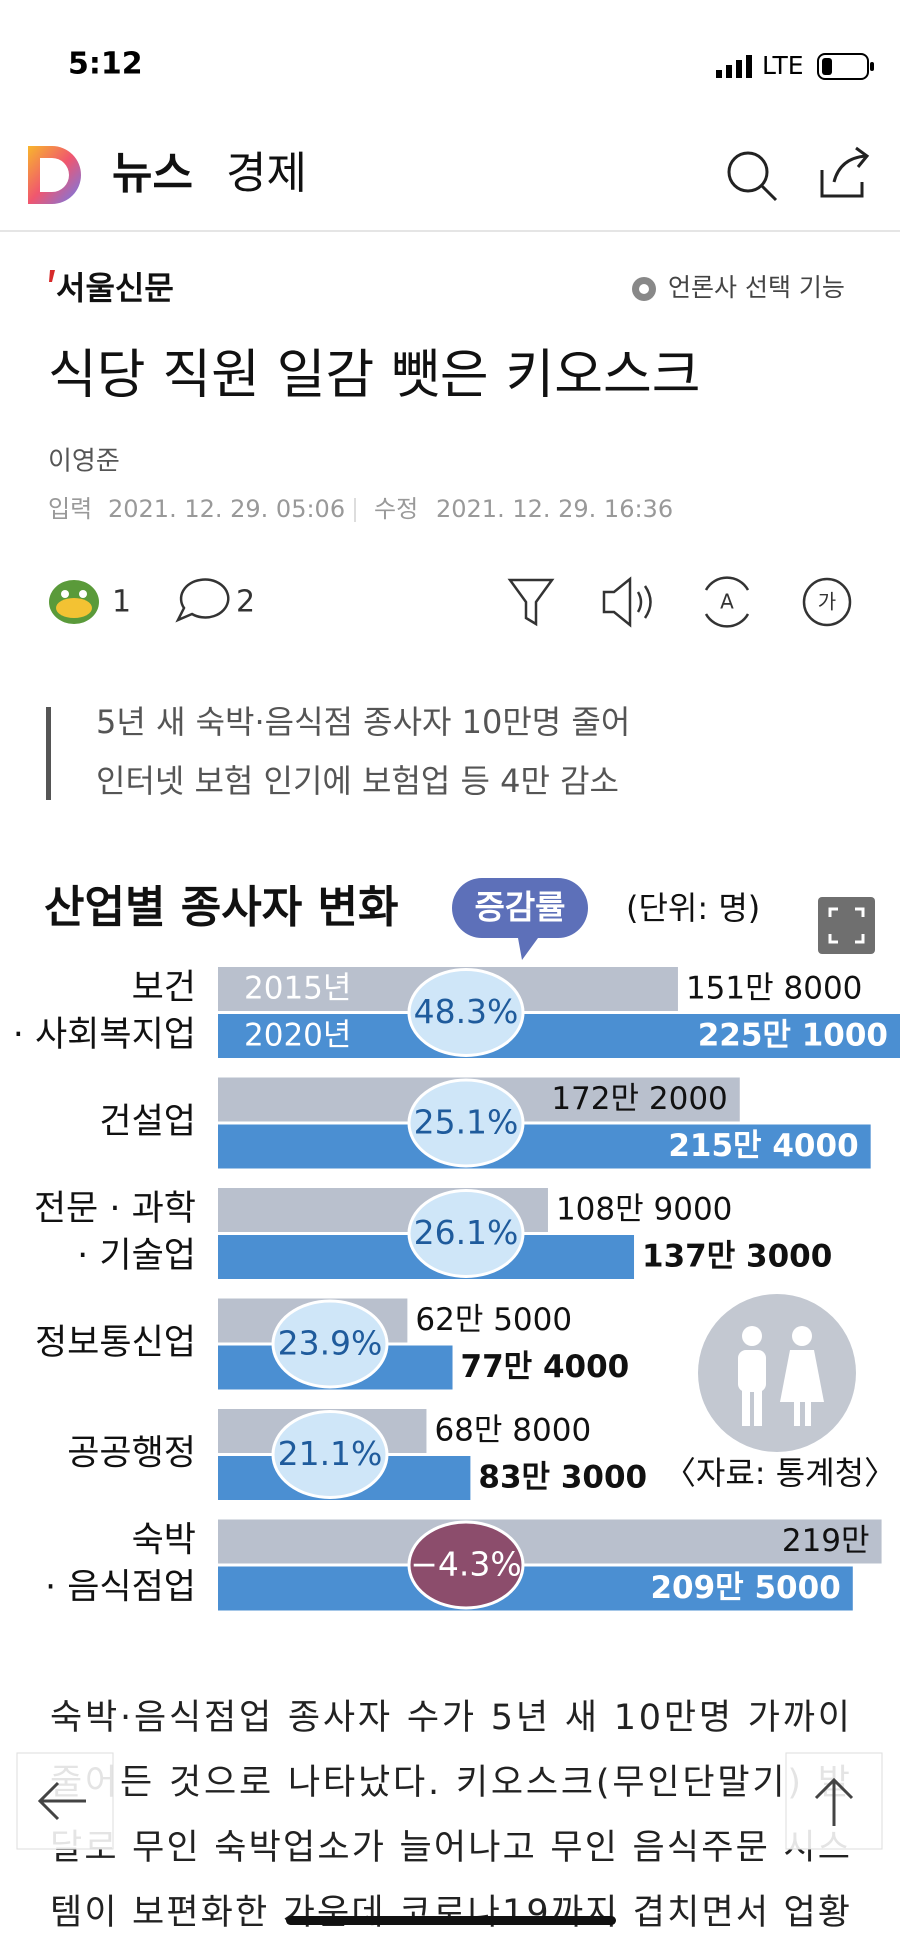  What do you see at coordinates (845, 172) in the screenshot?
I see `share-button` at bounding box center [845, 172].